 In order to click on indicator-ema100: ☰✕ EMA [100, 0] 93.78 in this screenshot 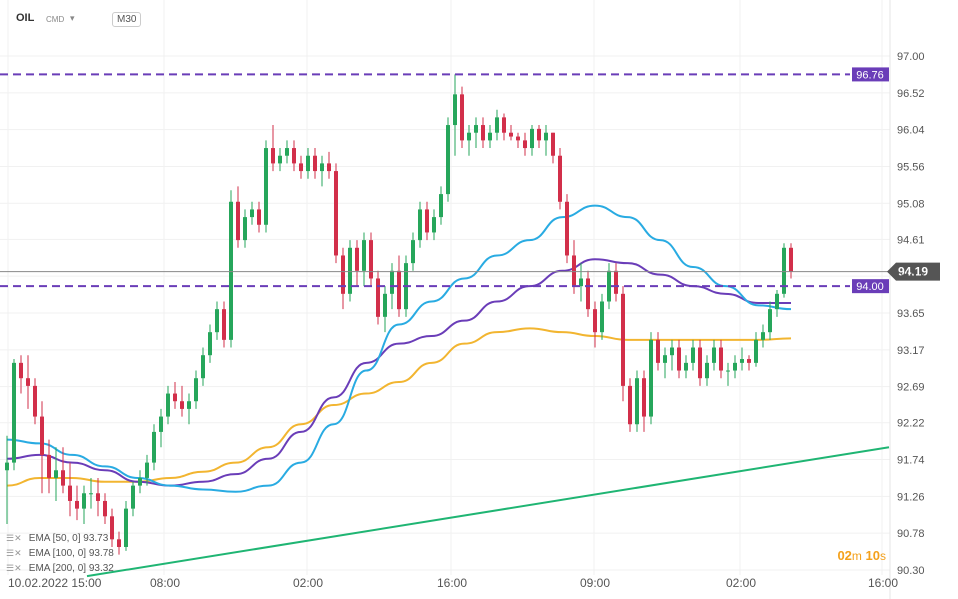, I will do `click(60, 553)`.